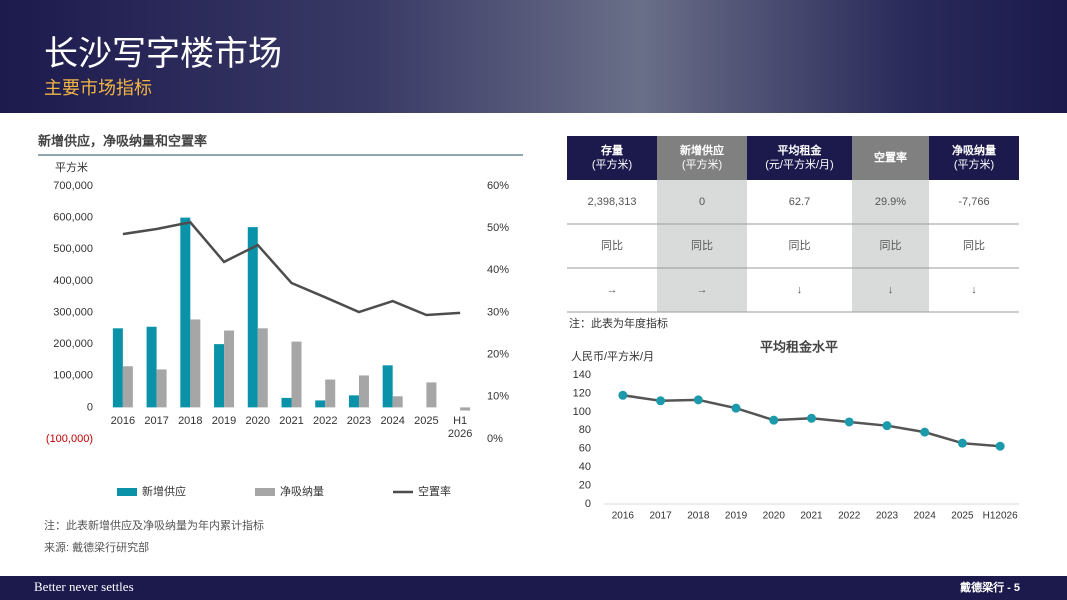  Describe the element at coordinates (498, 270) in the screenshot. I see `y2-tick-label: 40%` at that location.